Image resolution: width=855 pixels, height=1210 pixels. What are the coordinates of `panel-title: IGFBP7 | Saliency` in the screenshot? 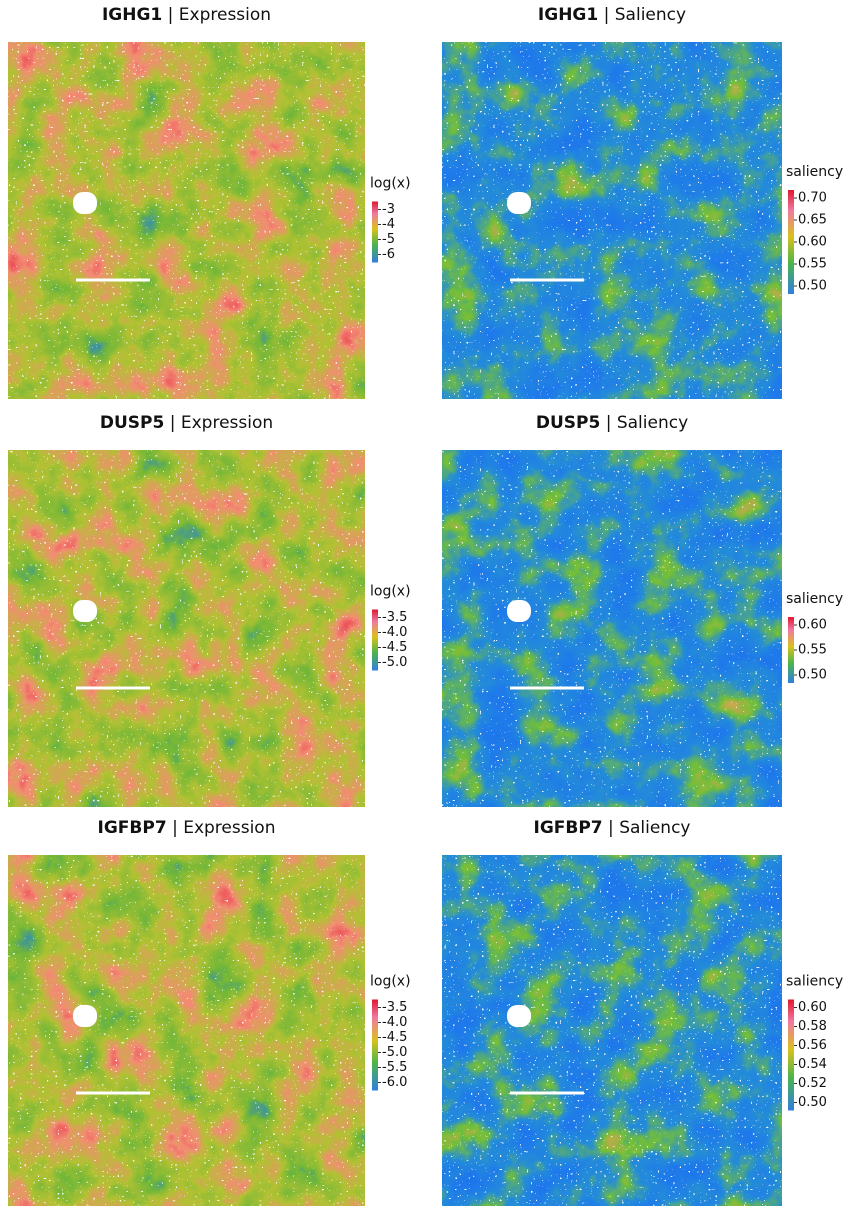 It's located at (612, 828).